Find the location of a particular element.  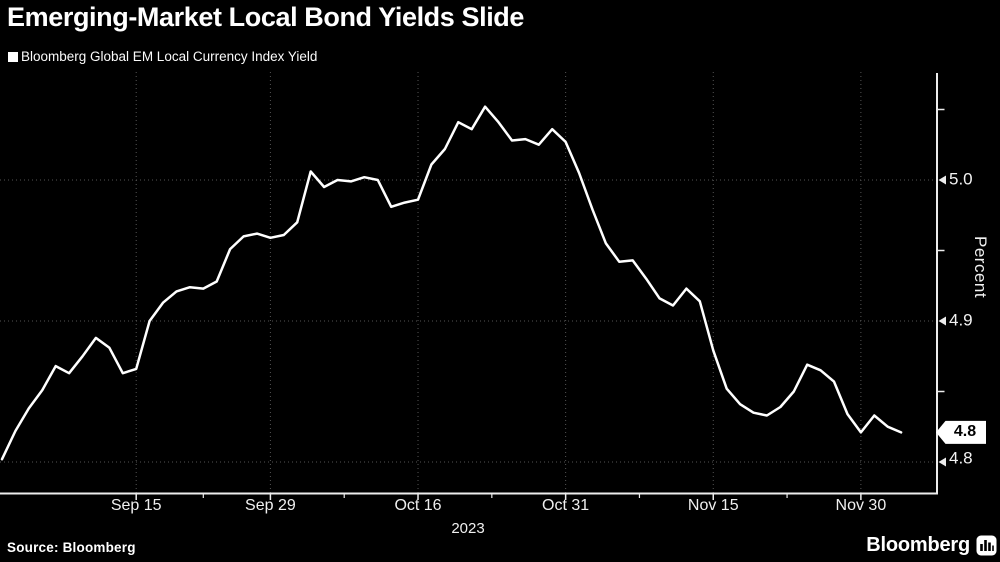

x-axis-tick-label: Oct 31 is located at coordinates (566, 505).